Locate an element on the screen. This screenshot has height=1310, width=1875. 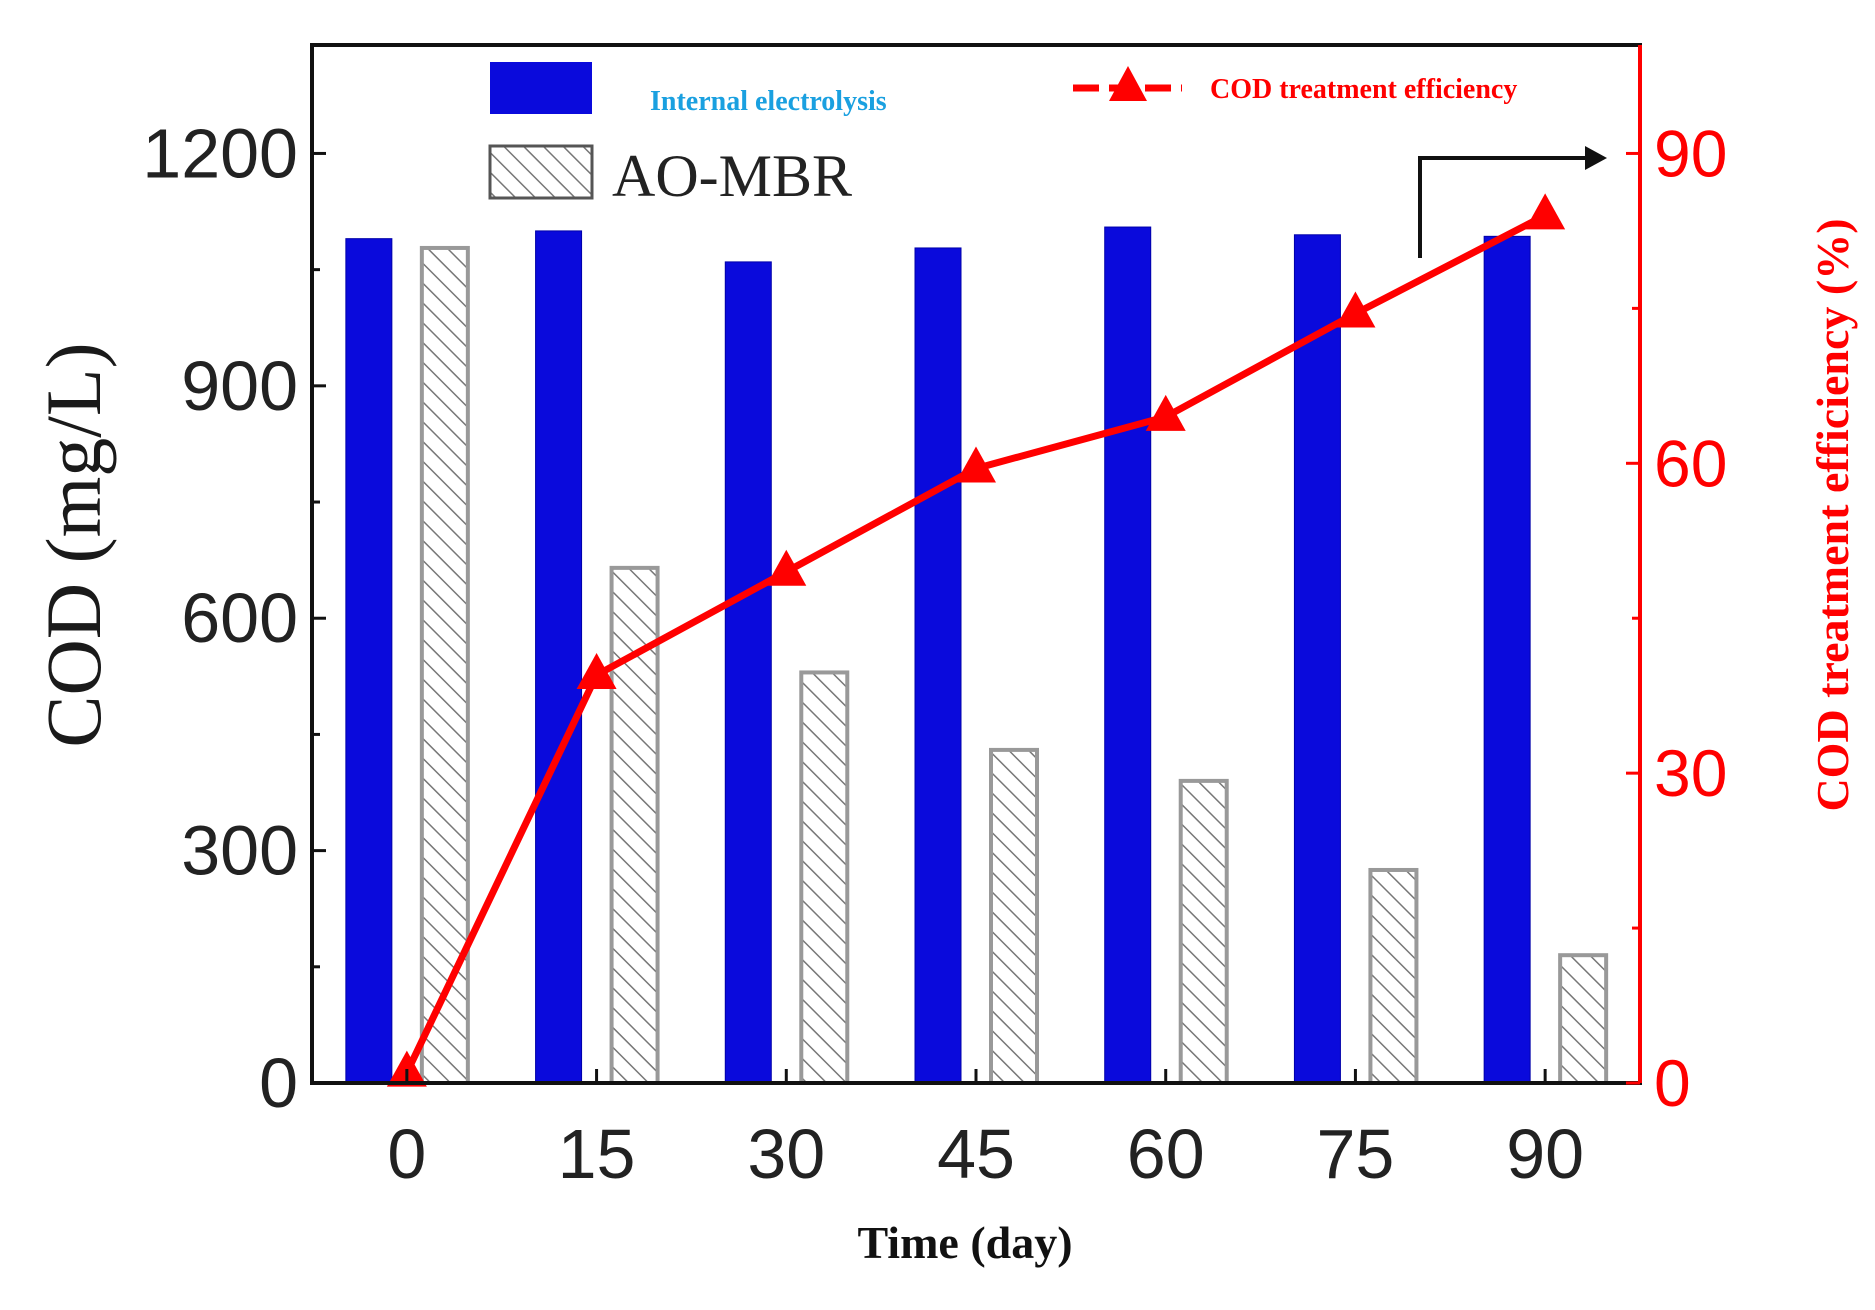
x-axis-label: Time (day) is located at coordinates (964, 1242).